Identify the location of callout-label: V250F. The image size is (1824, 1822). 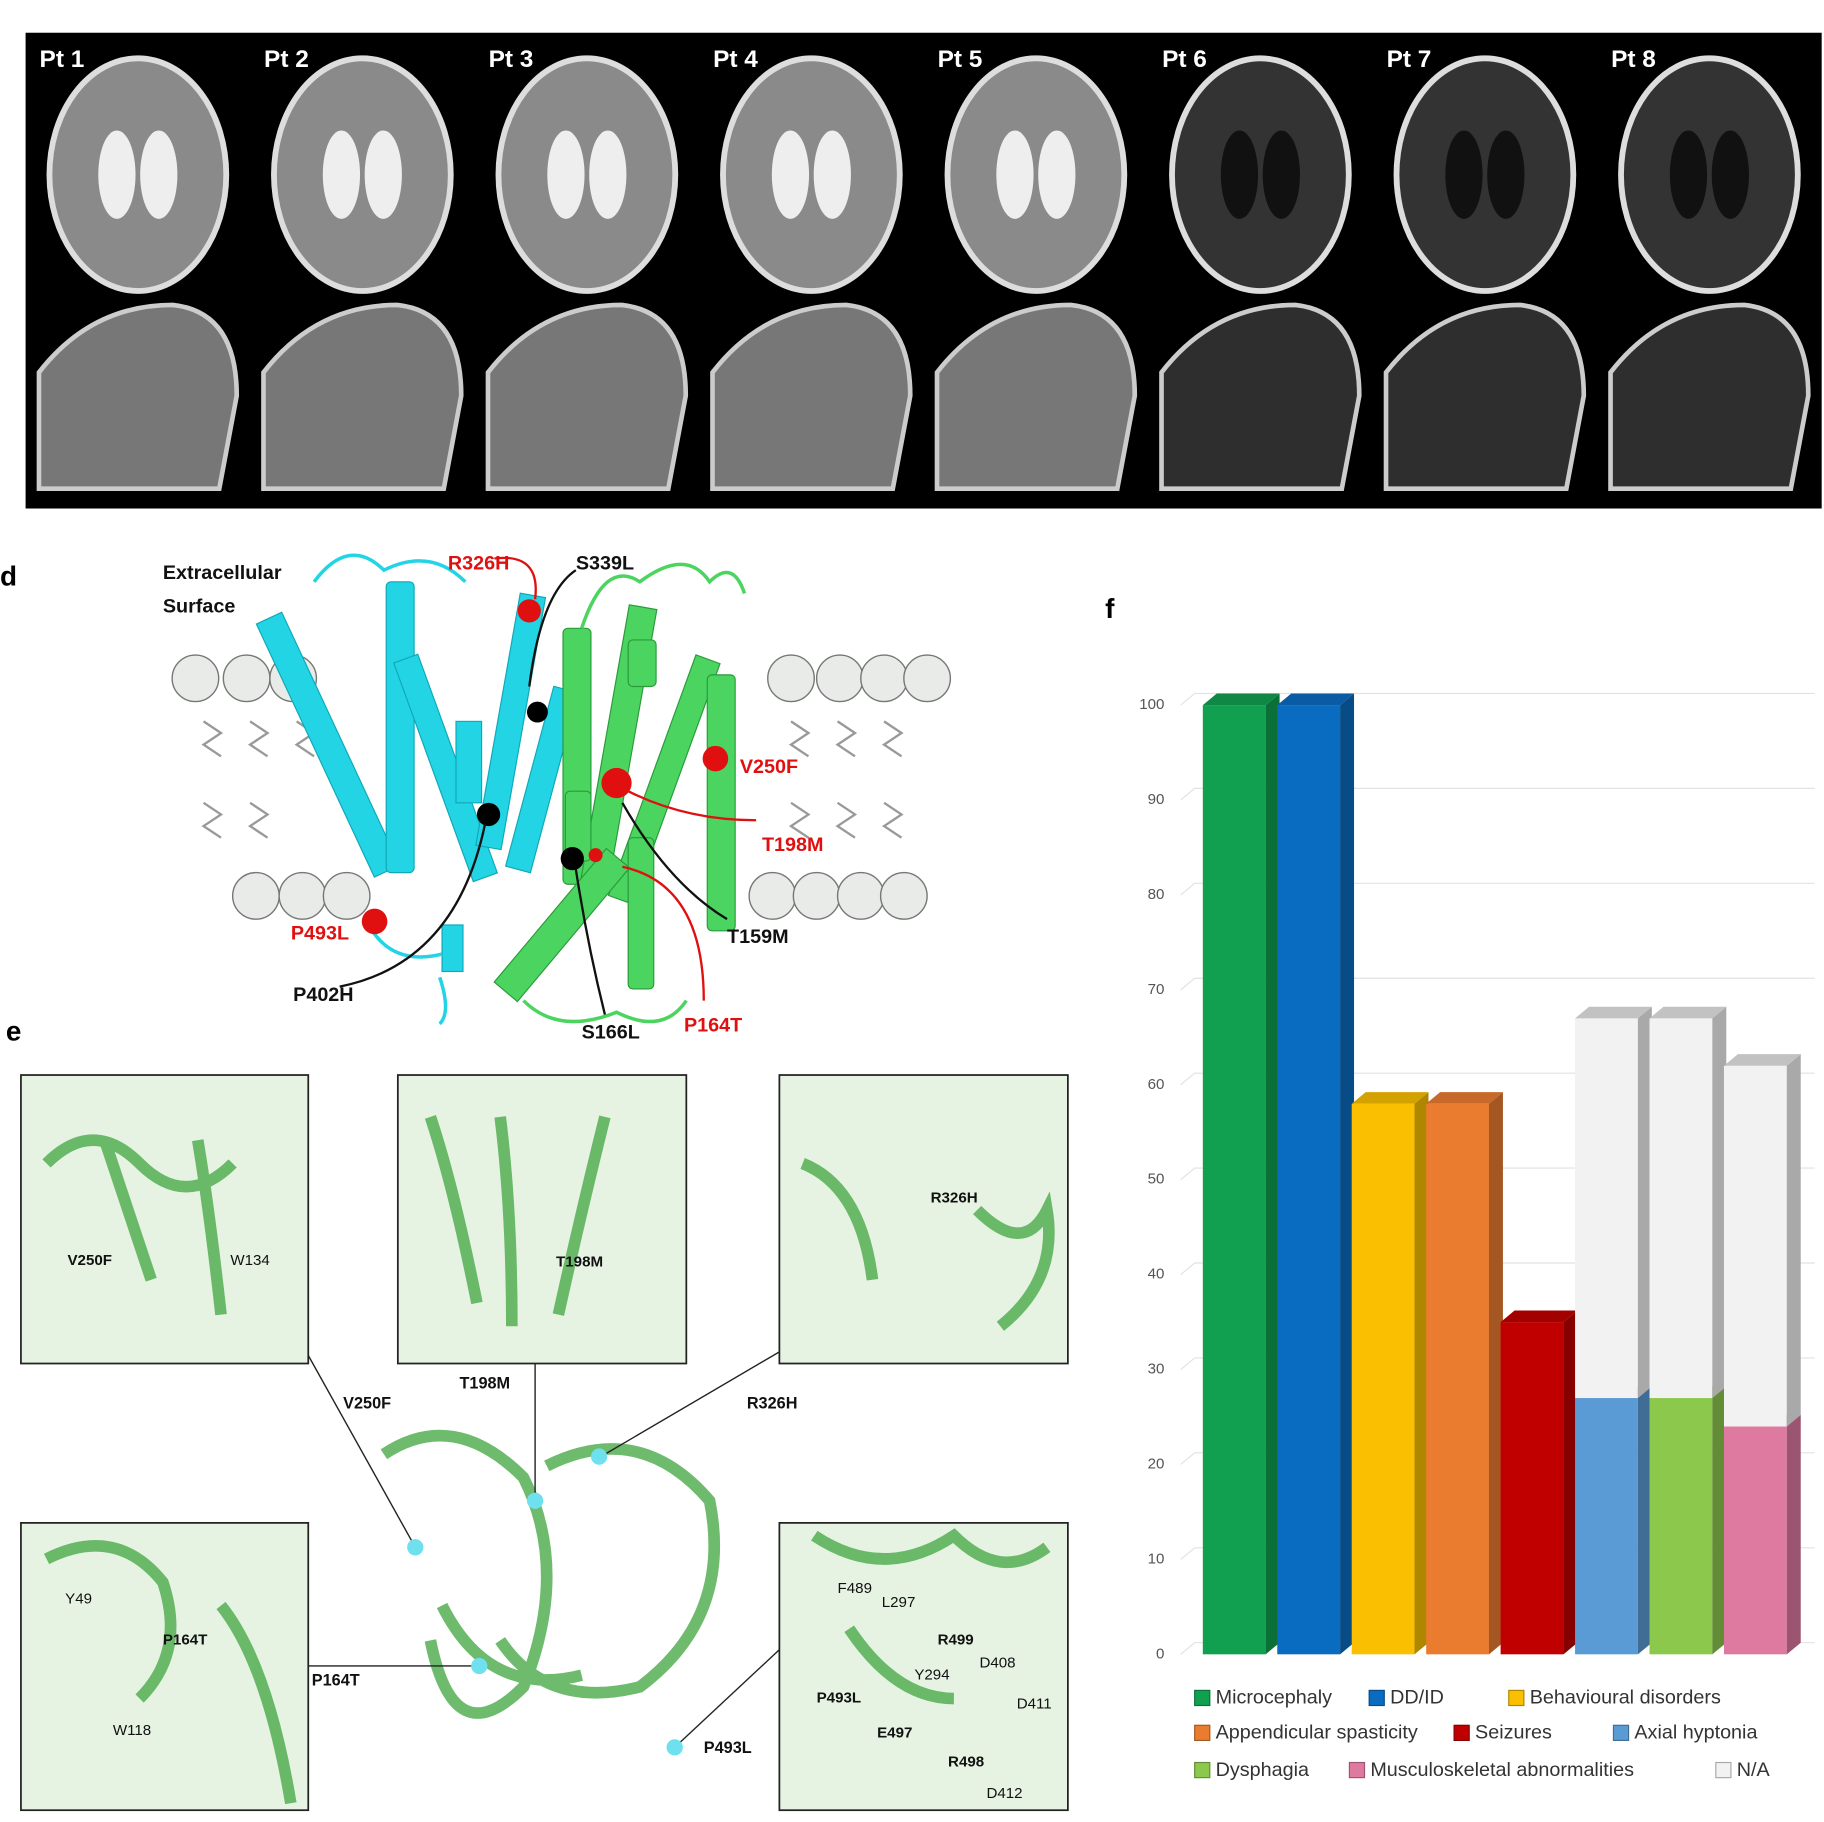
(367, 1404).